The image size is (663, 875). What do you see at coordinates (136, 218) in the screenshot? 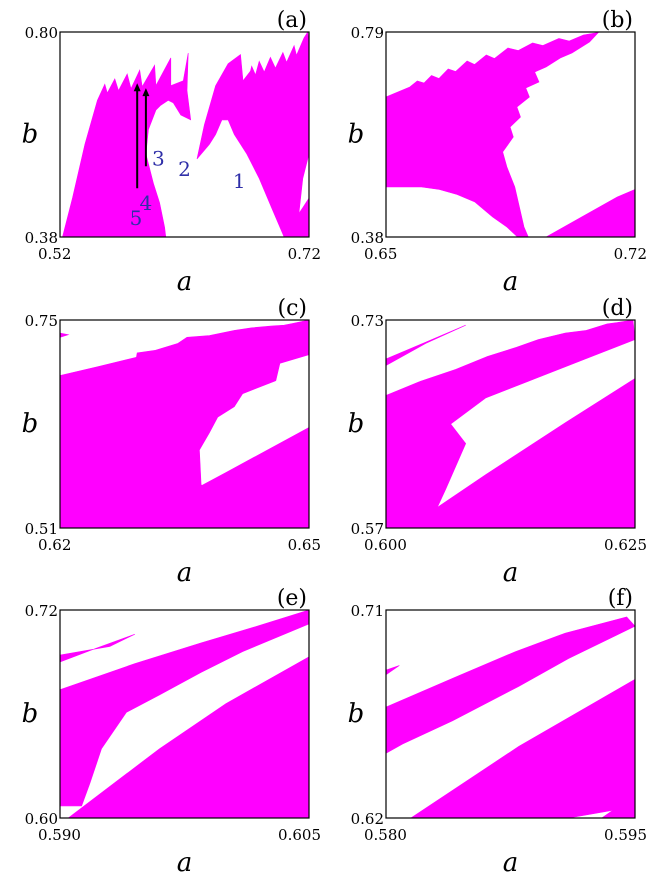
I see `region-label-5: 5` at bounding box center [136, 218].